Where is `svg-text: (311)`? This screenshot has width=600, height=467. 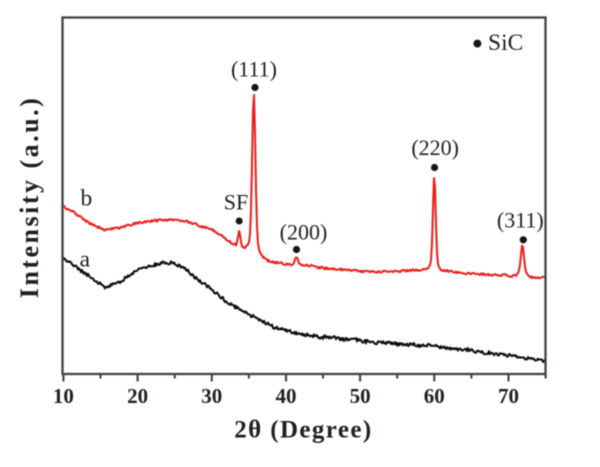 svg-text: (311) is located at coordinates (520, 220).